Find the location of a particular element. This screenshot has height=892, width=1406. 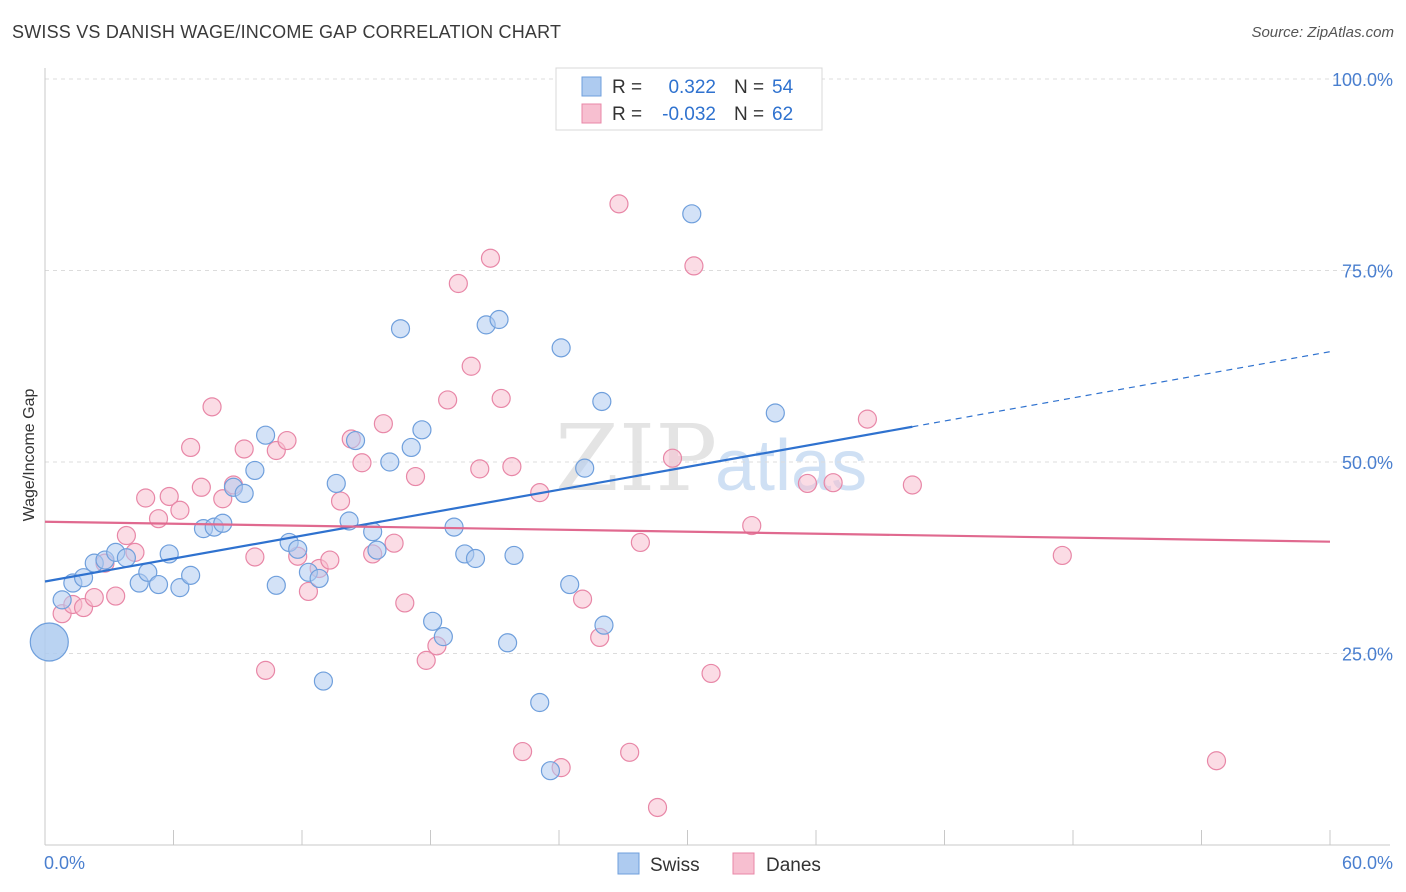

legend-swatch-danes is located at coordinates (591, 113).